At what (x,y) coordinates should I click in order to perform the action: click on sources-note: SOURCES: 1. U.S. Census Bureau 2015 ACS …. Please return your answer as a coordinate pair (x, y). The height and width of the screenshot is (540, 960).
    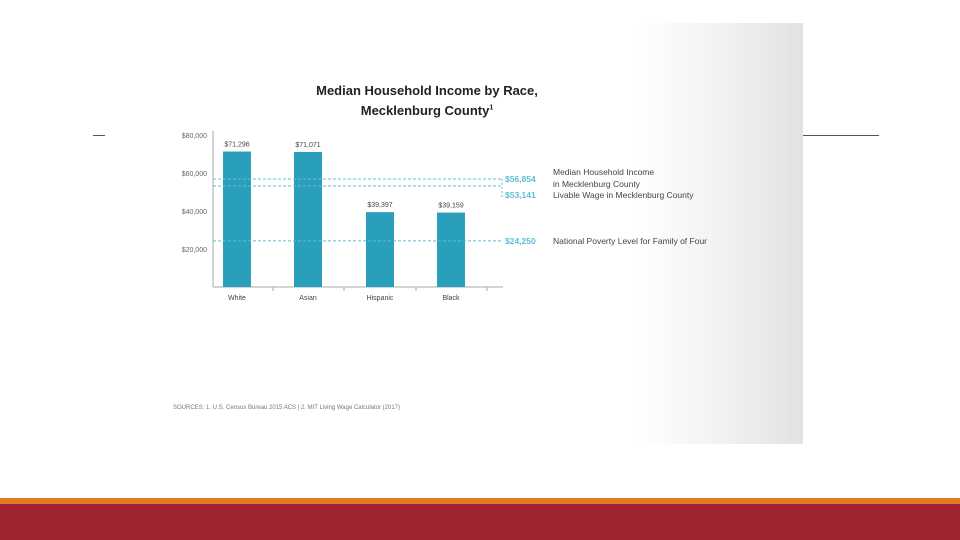
    Looking at the image, I should click on (286, 408).